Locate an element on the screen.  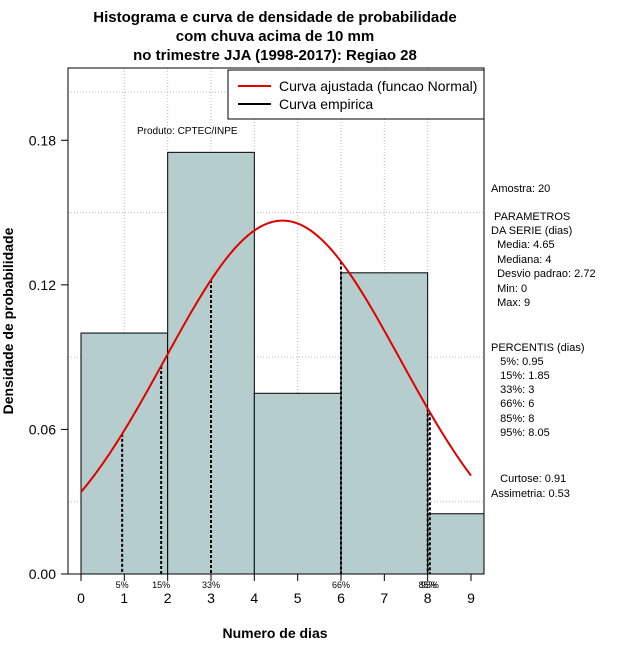
x-tick-label: 1 is located at coordinates (124, 598).